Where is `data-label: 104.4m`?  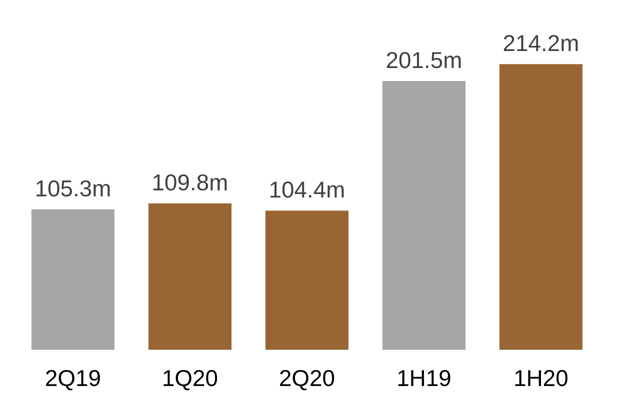
data-label: 104.4m is located at coordinates (307, 190).